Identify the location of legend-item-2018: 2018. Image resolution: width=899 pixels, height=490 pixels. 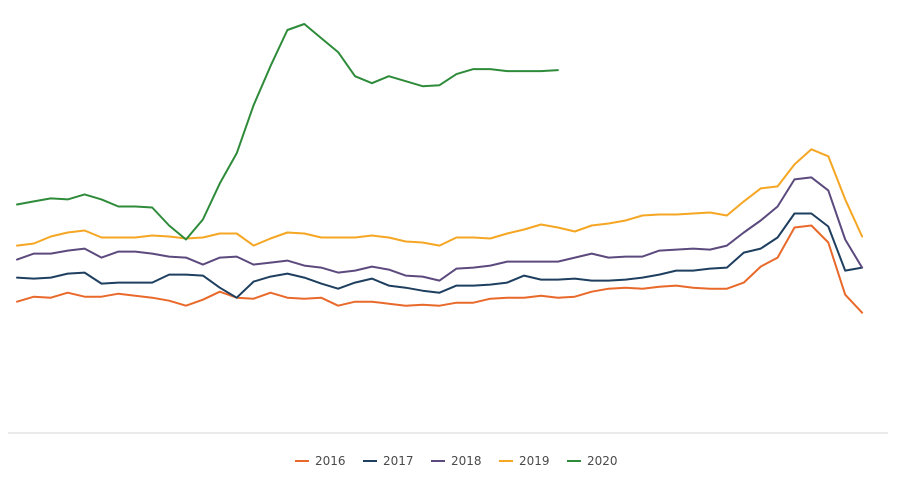
(456, 461).